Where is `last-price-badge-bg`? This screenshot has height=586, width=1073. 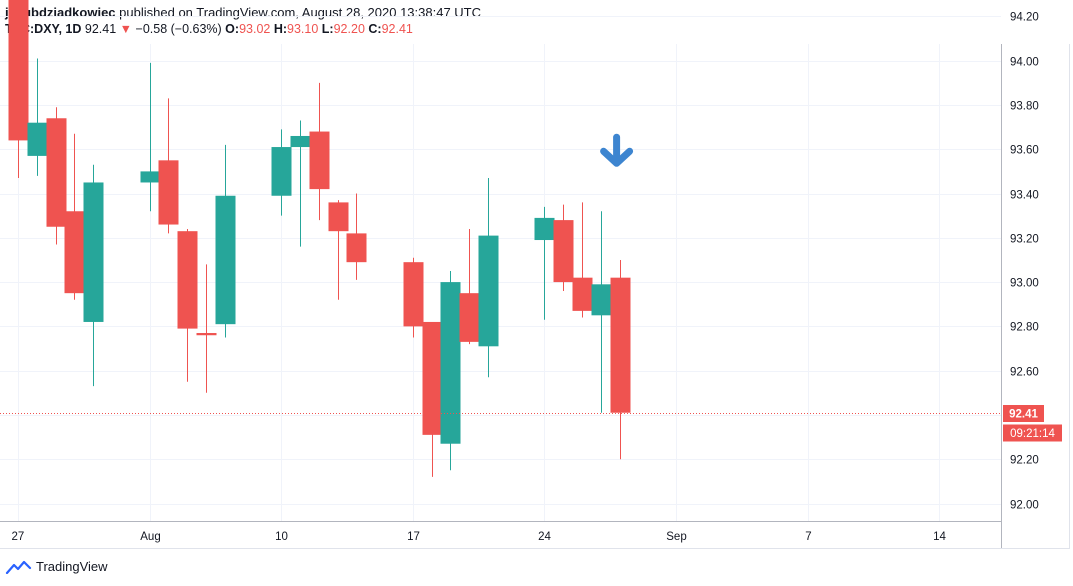 last-price-badge-bg is located at coordinates (1023, 413).